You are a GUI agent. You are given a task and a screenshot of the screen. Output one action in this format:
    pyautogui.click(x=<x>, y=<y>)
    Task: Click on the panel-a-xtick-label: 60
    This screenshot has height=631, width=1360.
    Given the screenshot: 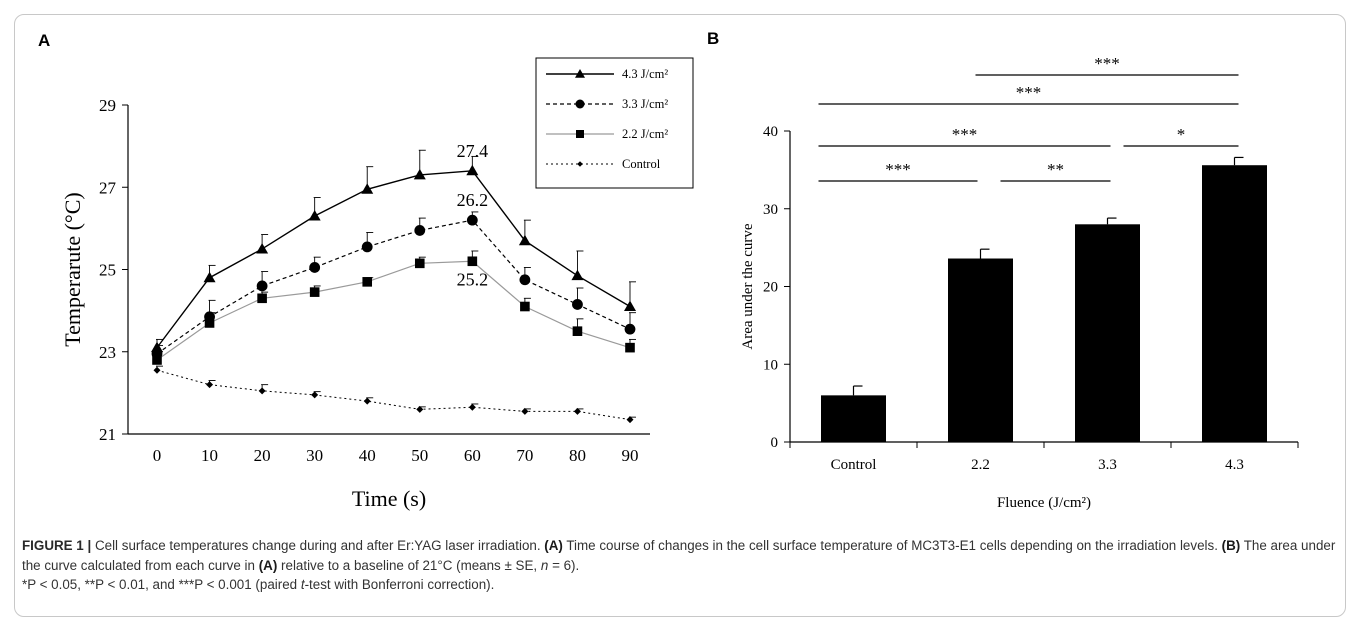 What is the action you would take?
    pyautogui.click(x=472, y=455)
    